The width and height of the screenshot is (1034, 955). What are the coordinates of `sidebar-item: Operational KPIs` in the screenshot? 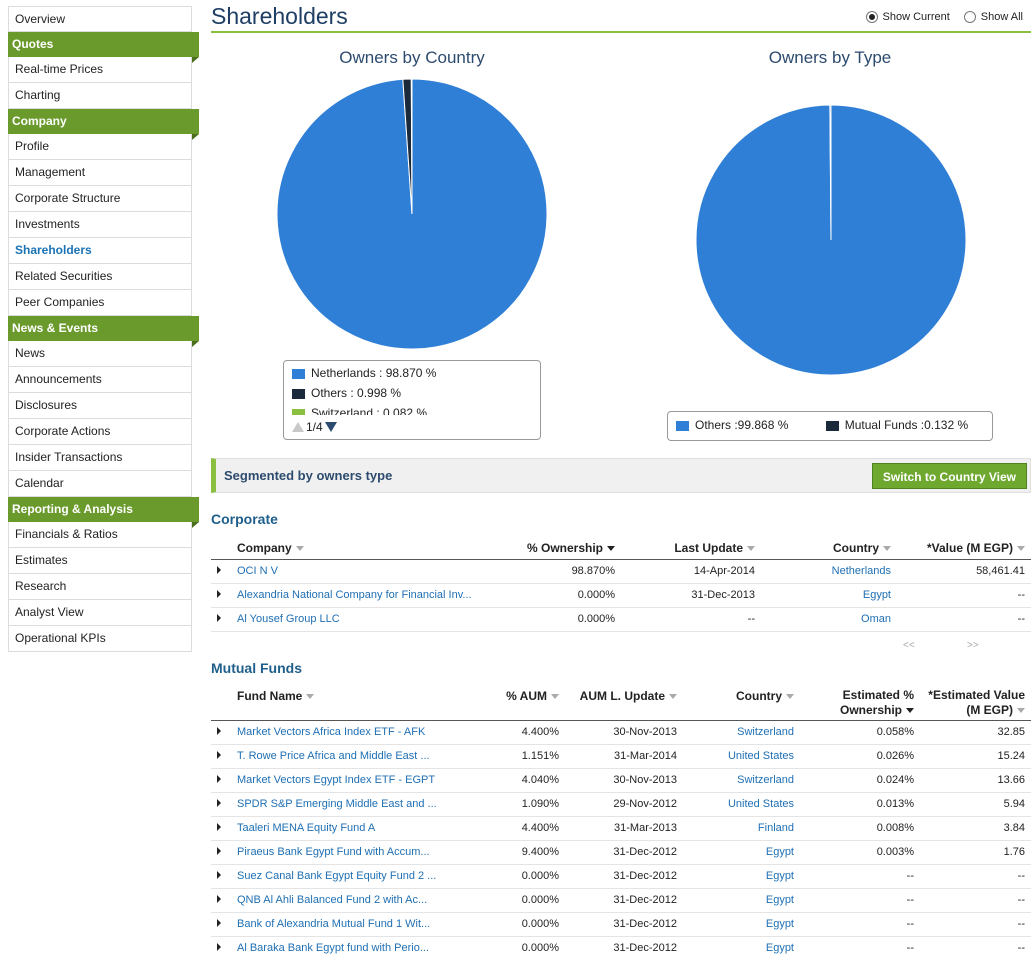 It's located at (100, 639).